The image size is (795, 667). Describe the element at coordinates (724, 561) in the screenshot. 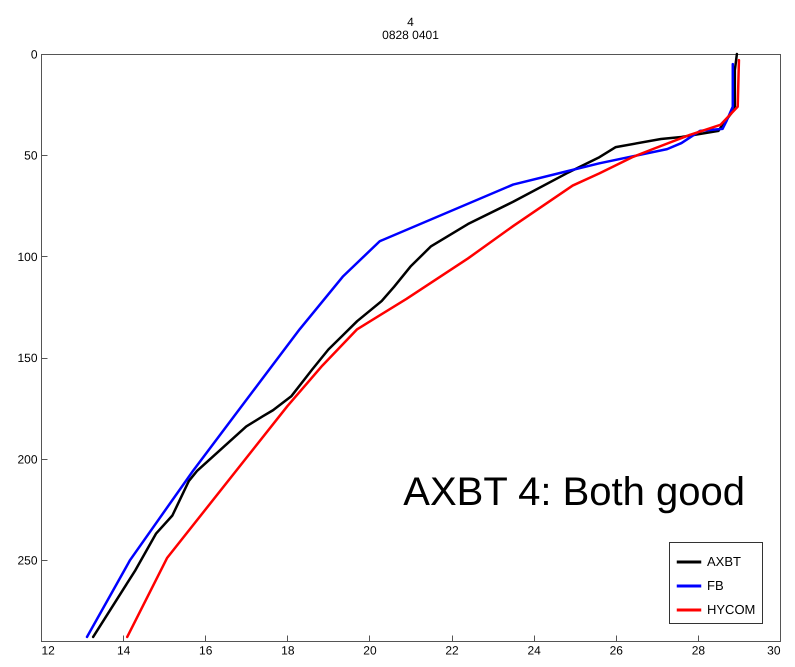

I see `legend-label: AXBT` at that location.